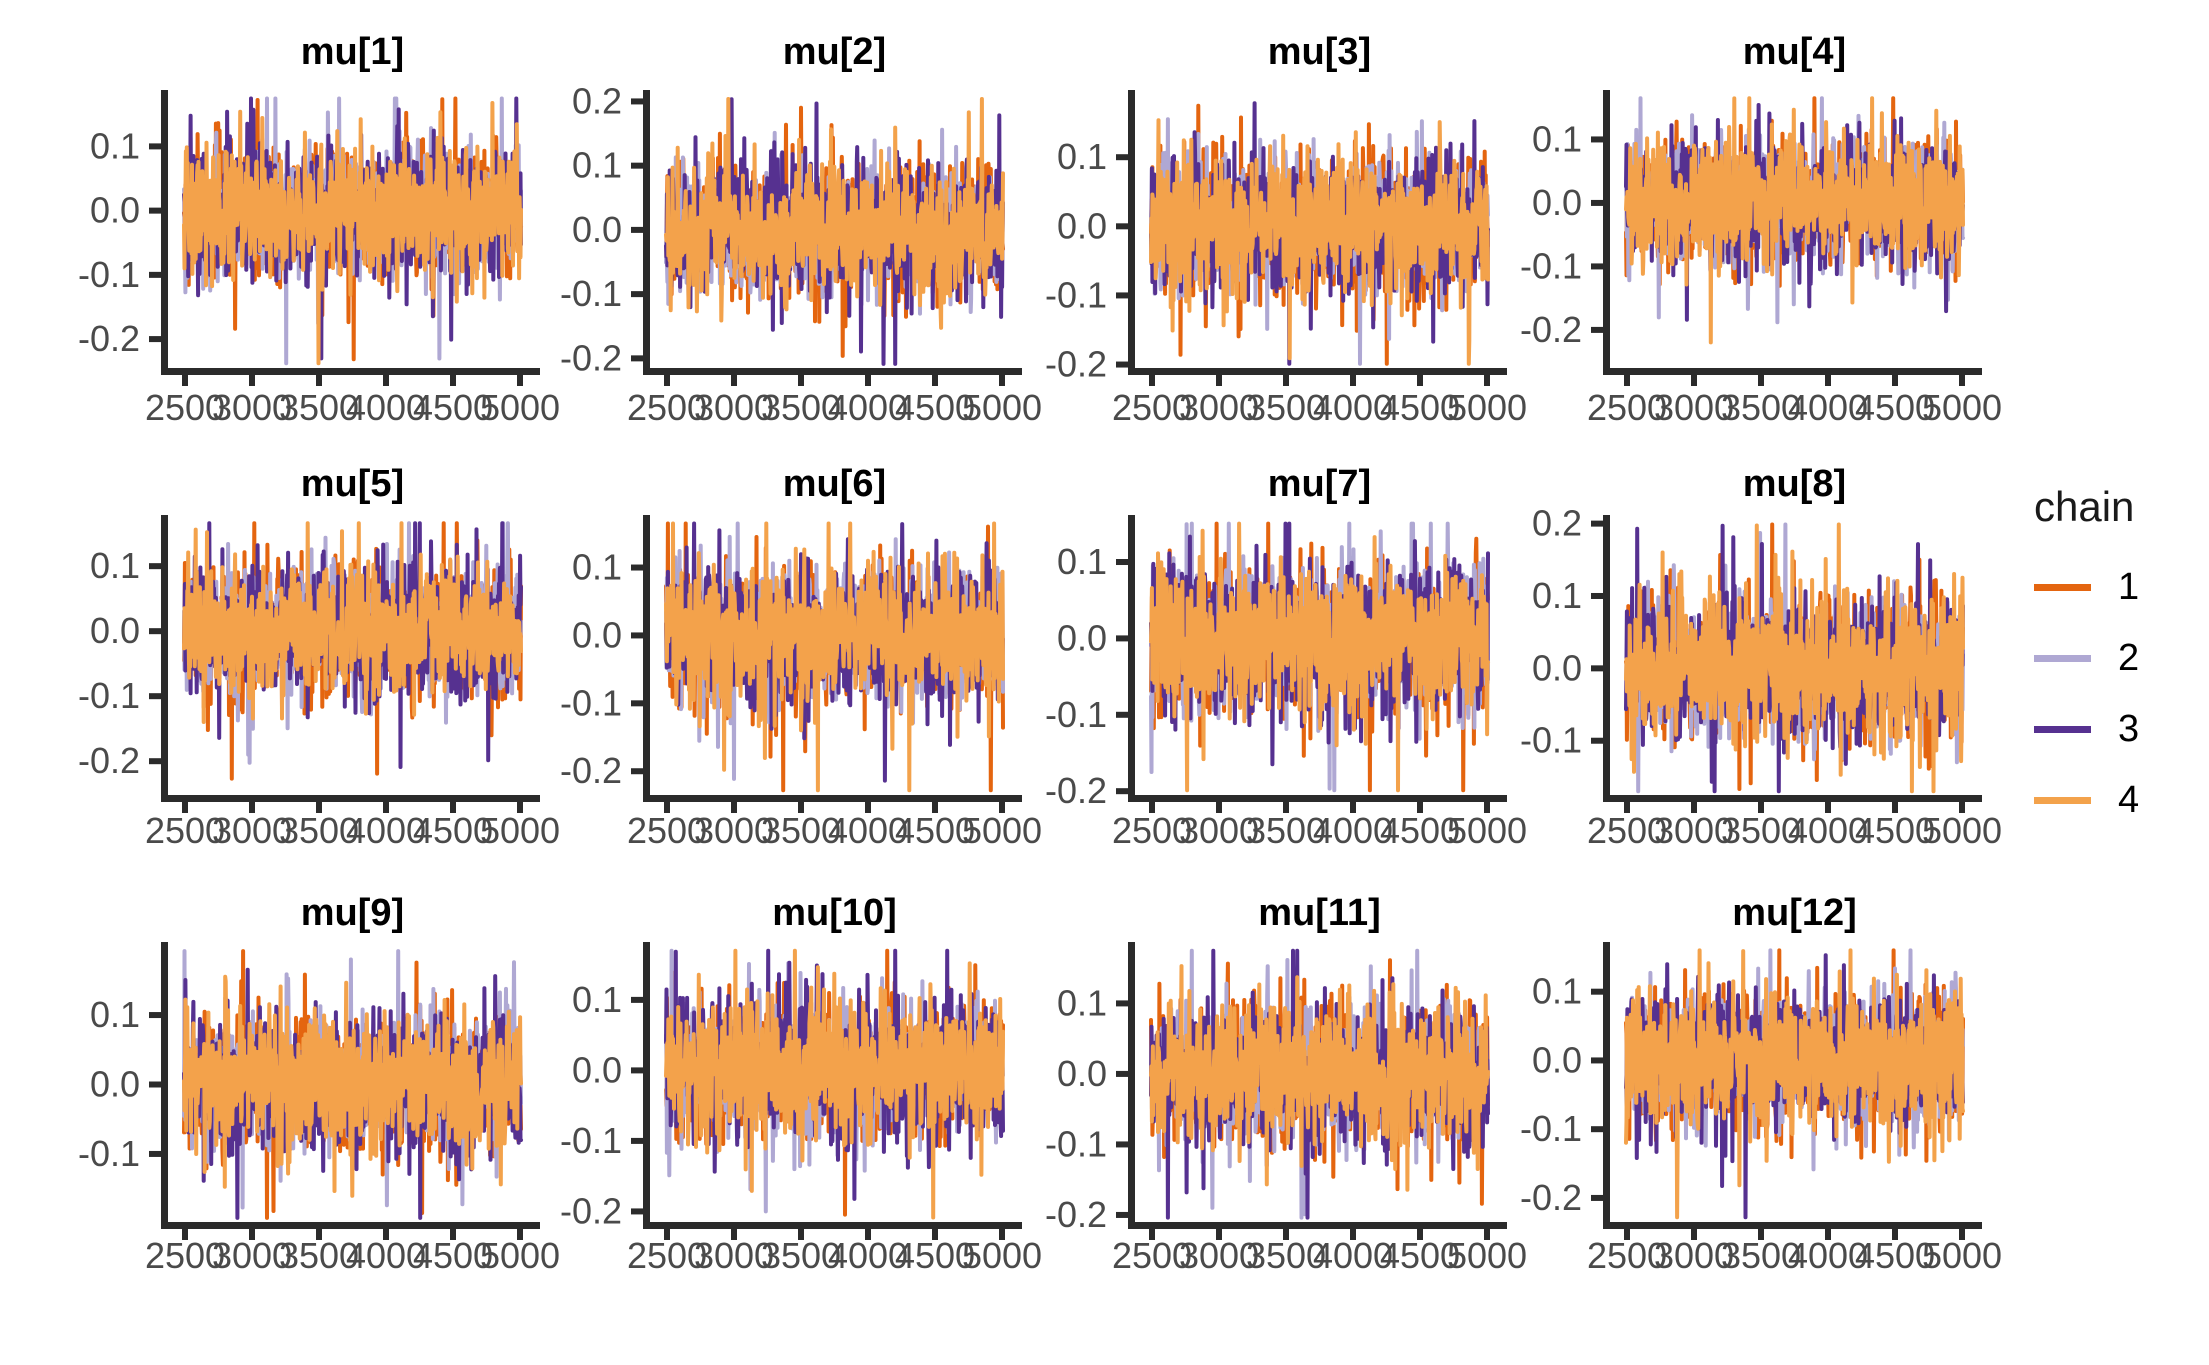 The image size is (2209, 1365). Describe the element at coordinates (352, 52) in the screenshot. I see `panel-title: mu[1]` at that location.